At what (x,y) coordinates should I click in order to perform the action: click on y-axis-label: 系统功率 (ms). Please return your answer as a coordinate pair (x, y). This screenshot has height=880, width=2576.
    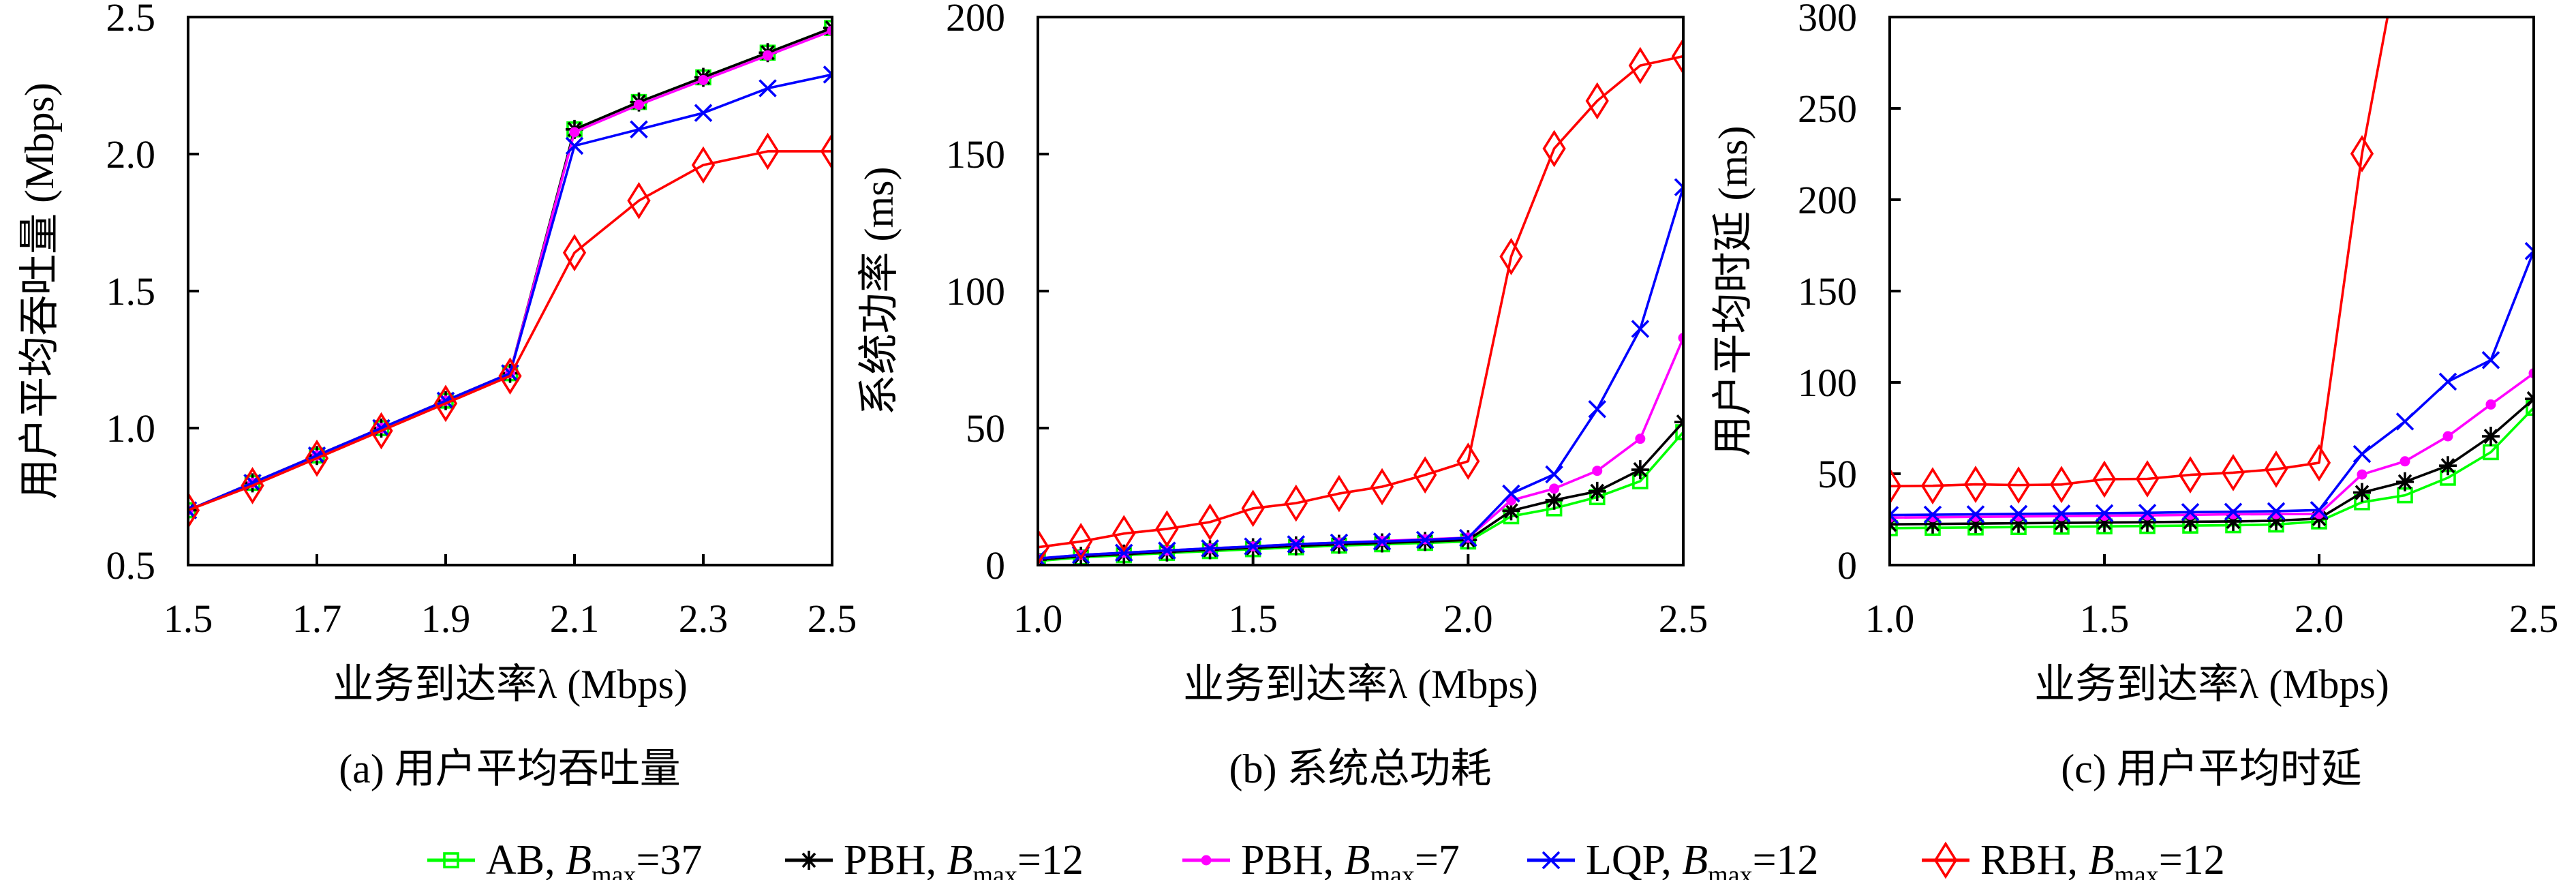
    Looking at the image, I should click on (879, 291).